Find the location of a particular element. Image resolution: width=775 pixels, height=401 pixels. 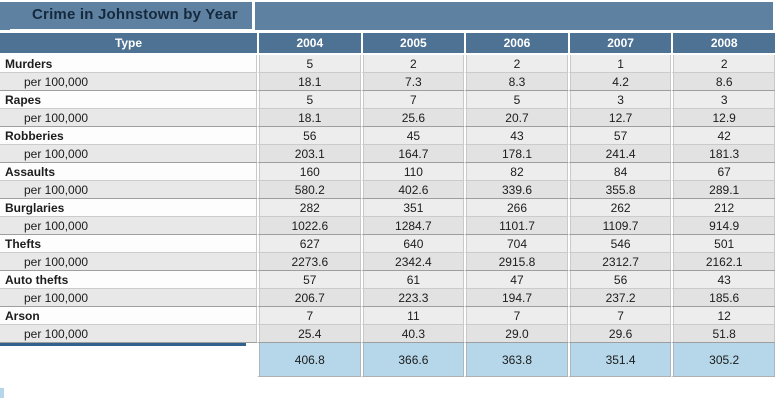

crime-count-value: 110 is located at coordinates (412, 172).